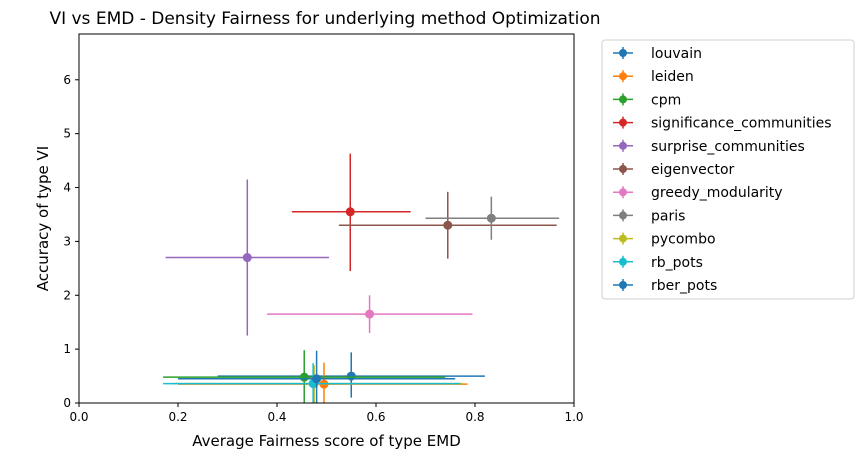  I want to click on legend-item-surprise_communities: surprise_communities, so click(709, 147).